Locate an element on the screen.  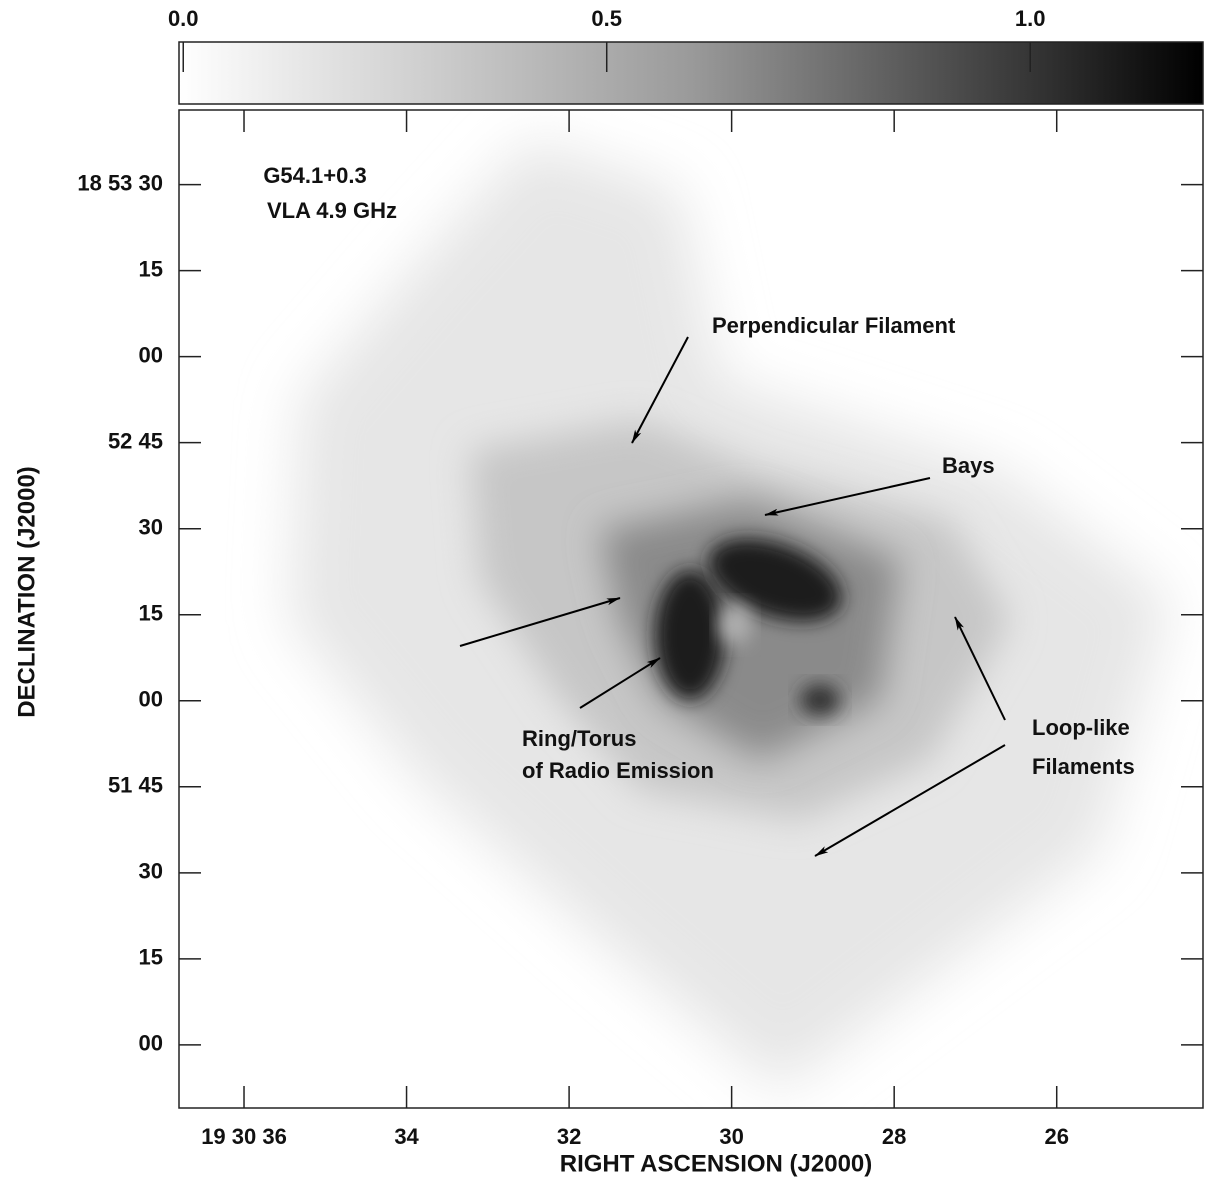
y-tick-label: 51 45 is located at coordinates (135, 785).